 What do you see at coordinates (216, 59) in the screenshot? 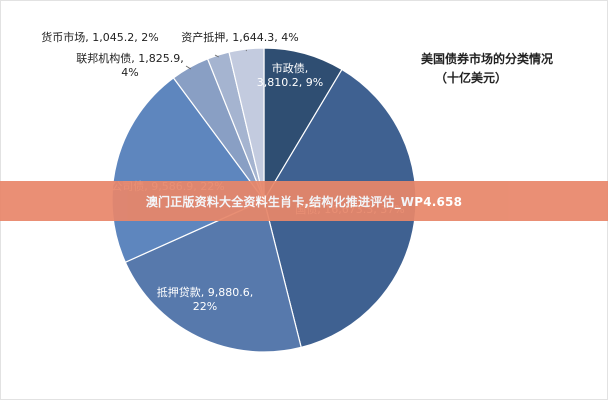
I see `leader-lines` at bounding box center [216, 59].